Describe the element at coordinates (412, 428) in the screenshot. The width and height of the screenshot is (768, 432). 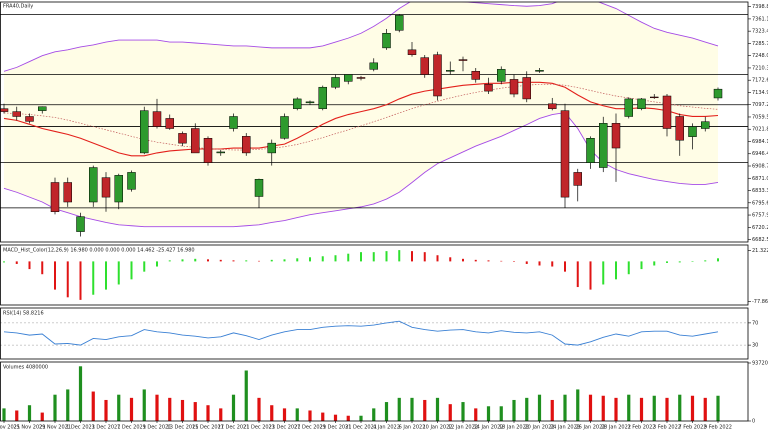
I see `x-tick-label: 6 Jan 2022` at that location.